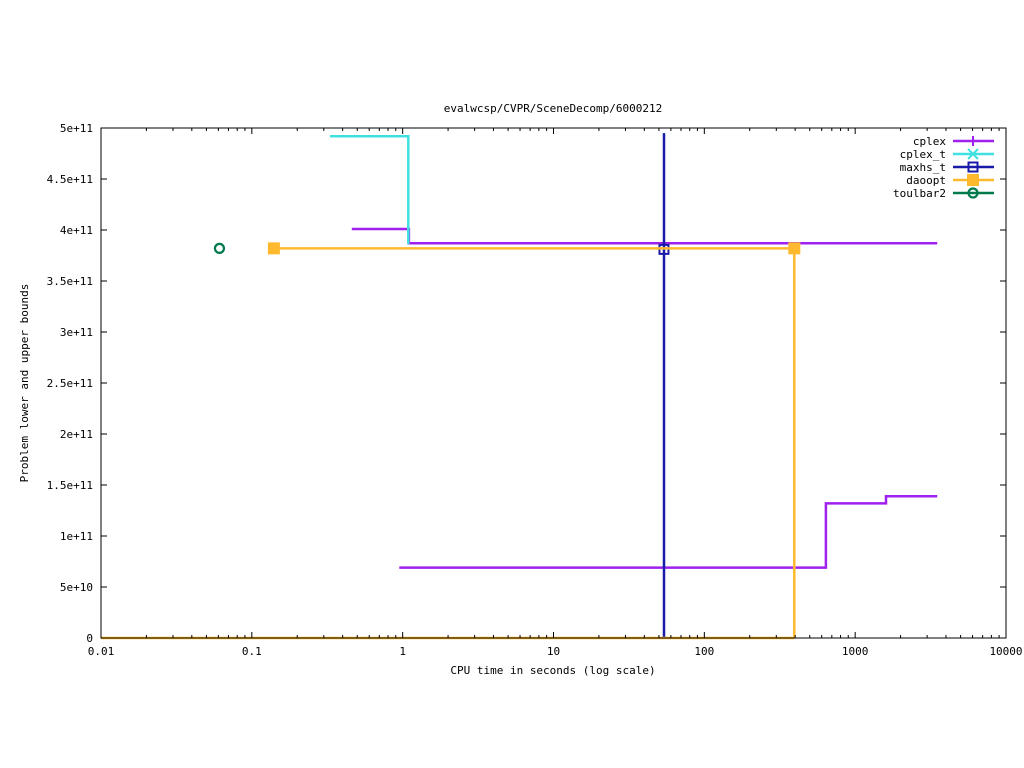 The height and width of the screenshot is (768, 1024). What do you see at coordinates (1005, 651) in the screenshot?
I see `x-tick-label: 10000` at bounding box center [1005, 651].